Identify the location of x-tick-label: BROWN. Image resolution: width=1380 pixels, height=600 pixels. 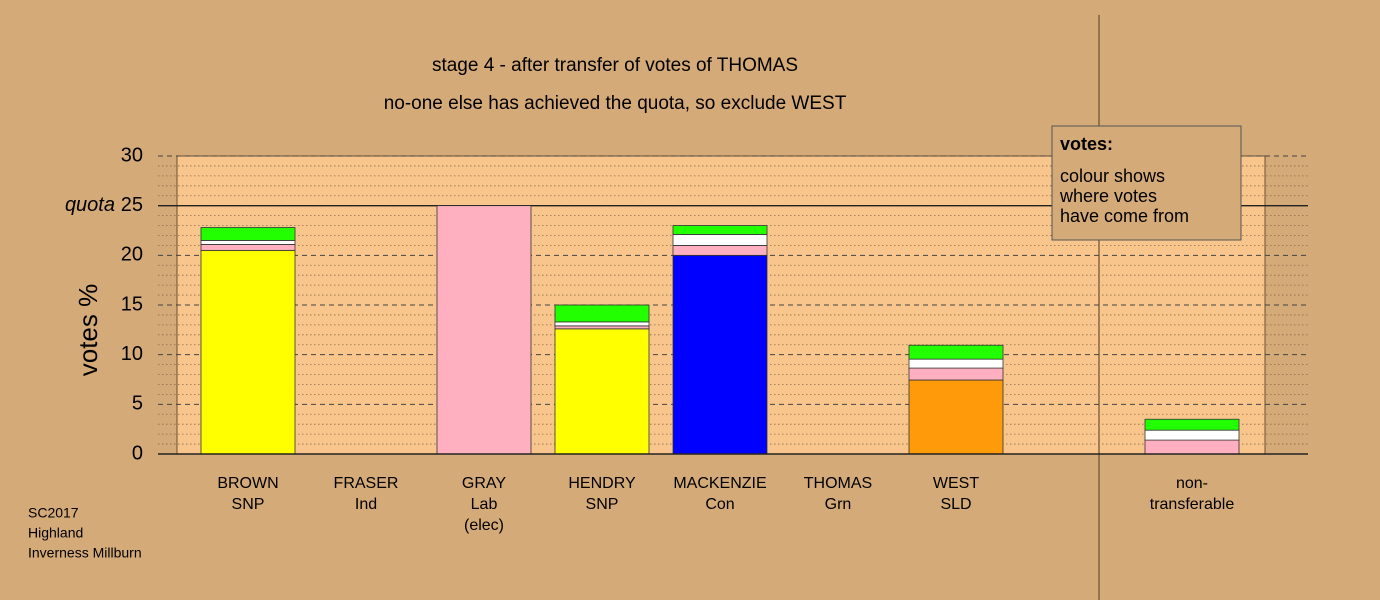
(247, 483).